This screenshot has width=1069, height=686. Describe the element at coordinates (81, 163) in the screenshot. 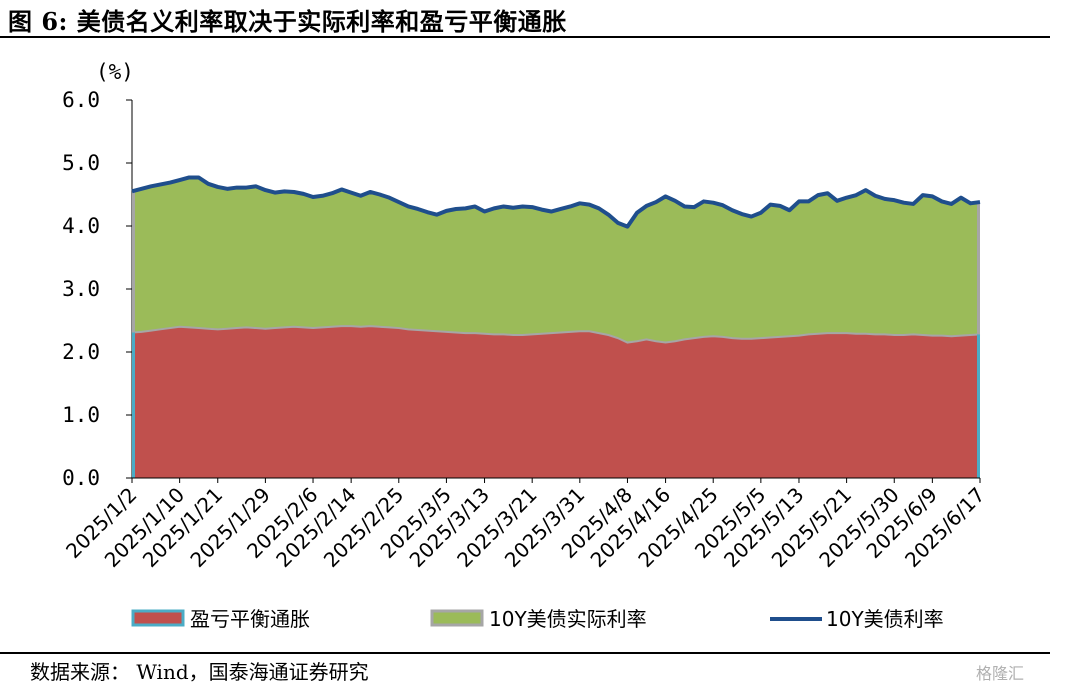

I see `y-tick-label: 5.0` at that location.